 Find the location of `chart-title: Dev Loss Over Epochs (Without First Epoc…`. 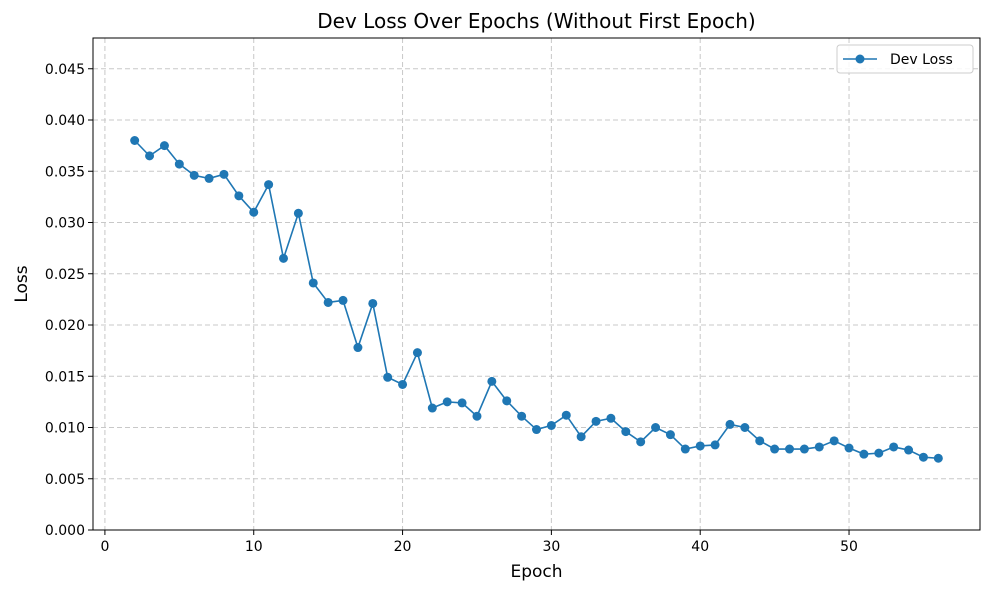

chart-title: Dev Loss Over Epochs (Without First Epoc… is located at coordinates (536, 21).